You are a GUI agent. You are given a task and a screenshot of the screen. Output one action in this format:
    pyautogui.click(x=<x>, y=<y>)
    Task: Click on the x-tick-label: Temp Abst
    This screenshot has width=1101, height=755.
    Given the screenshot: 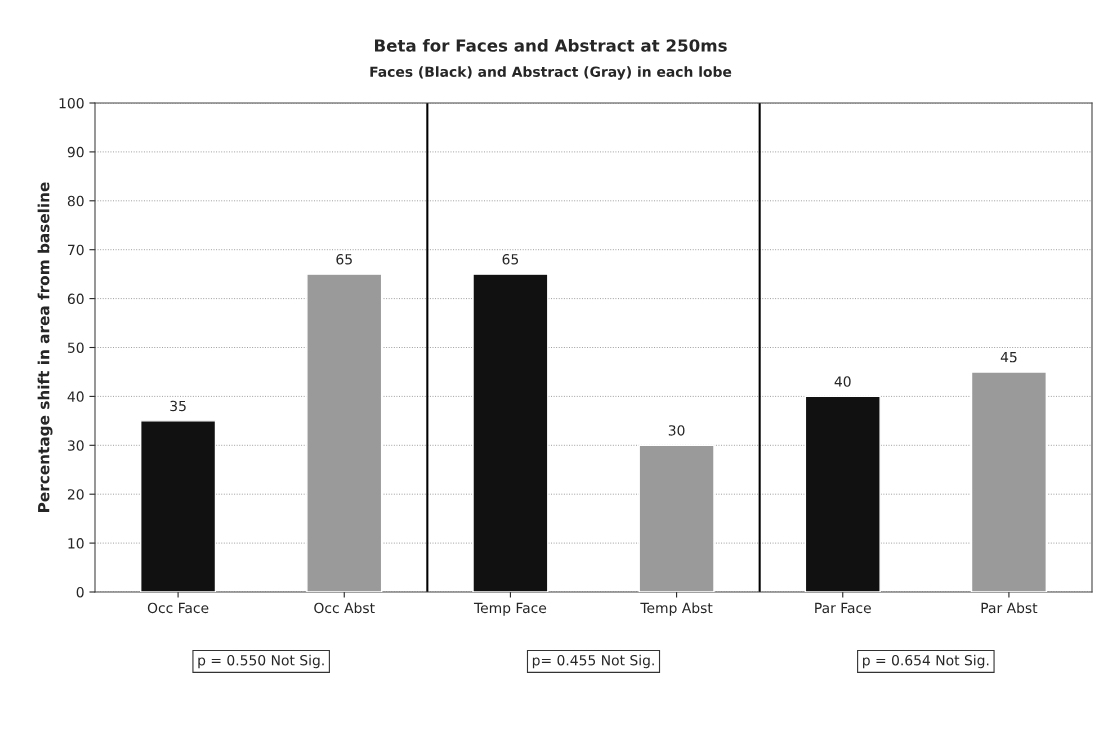 What is the action you would take?
    pyautogui.click(x=676, y=609)
    